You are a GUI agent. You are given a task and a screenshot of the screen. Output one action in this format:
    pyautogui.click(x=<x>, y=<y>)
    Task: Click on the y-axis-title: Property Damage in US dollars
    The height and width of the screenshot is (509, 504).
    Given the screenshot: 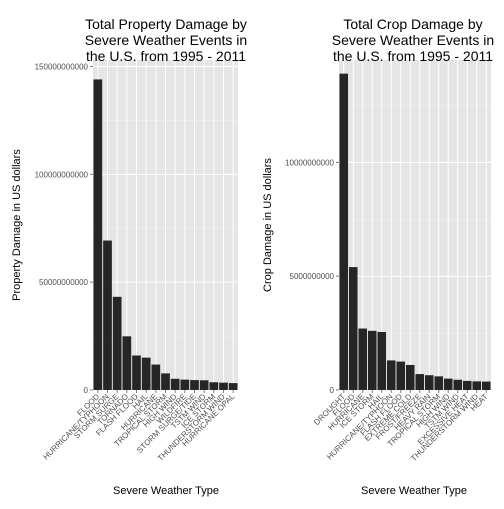 What is the action you would take?
    pyautogui.click(x=17, y=225)
    